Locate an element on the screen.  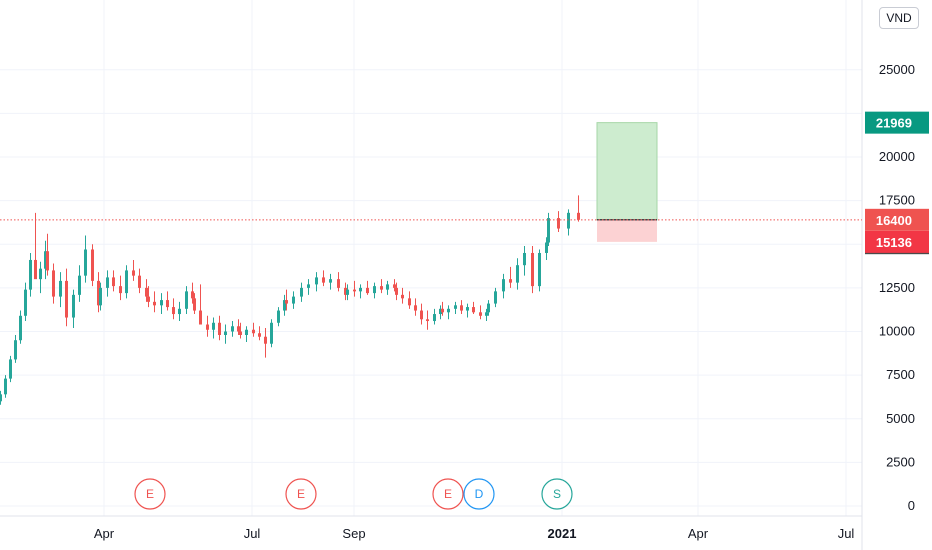
position-zones is located at coordinates (627, 182).